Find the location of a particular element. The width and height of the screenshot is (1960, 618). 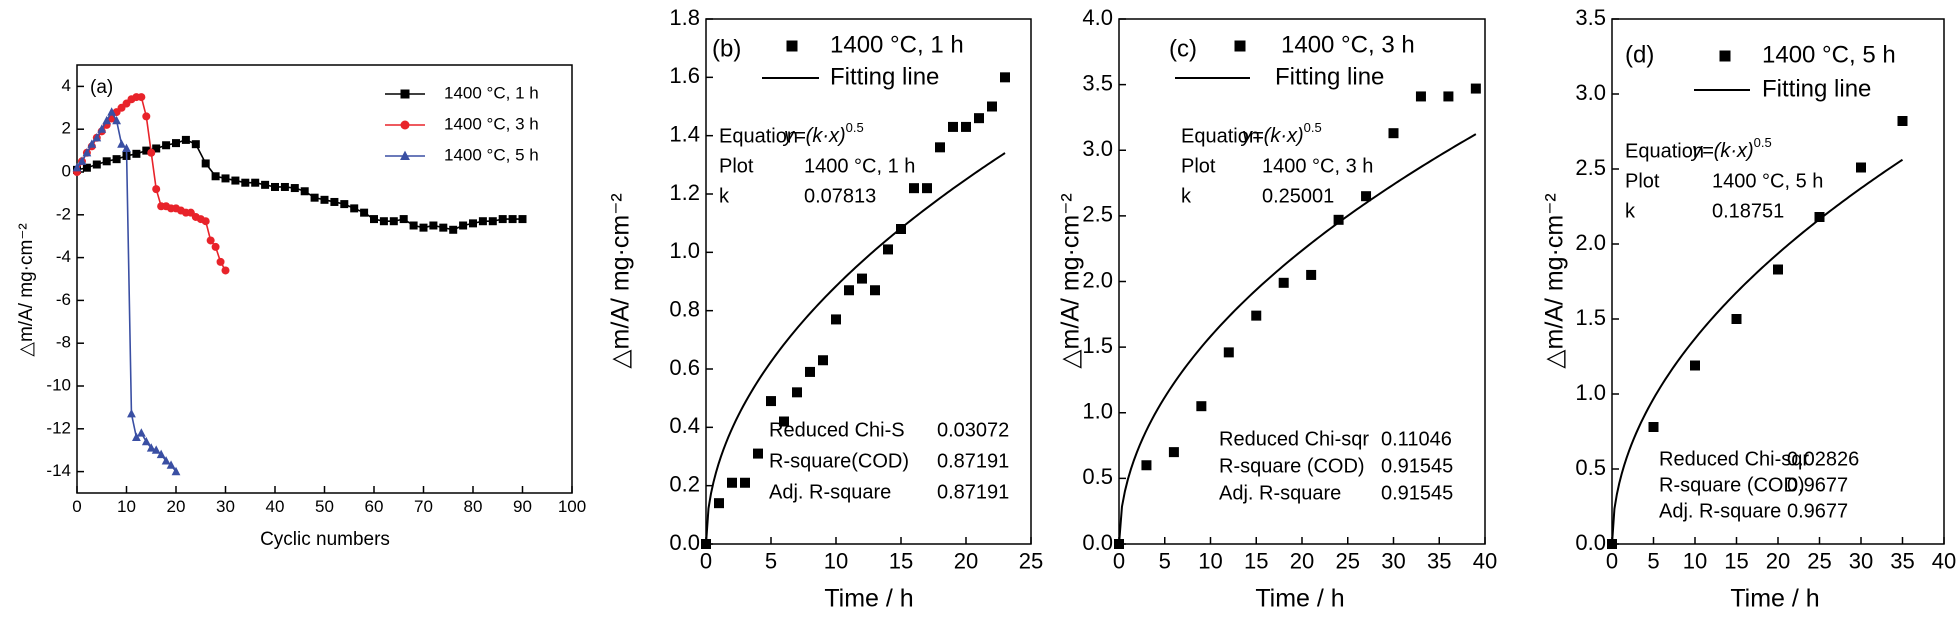

x-tick-label: 50 is located at coordinates (324, 506).